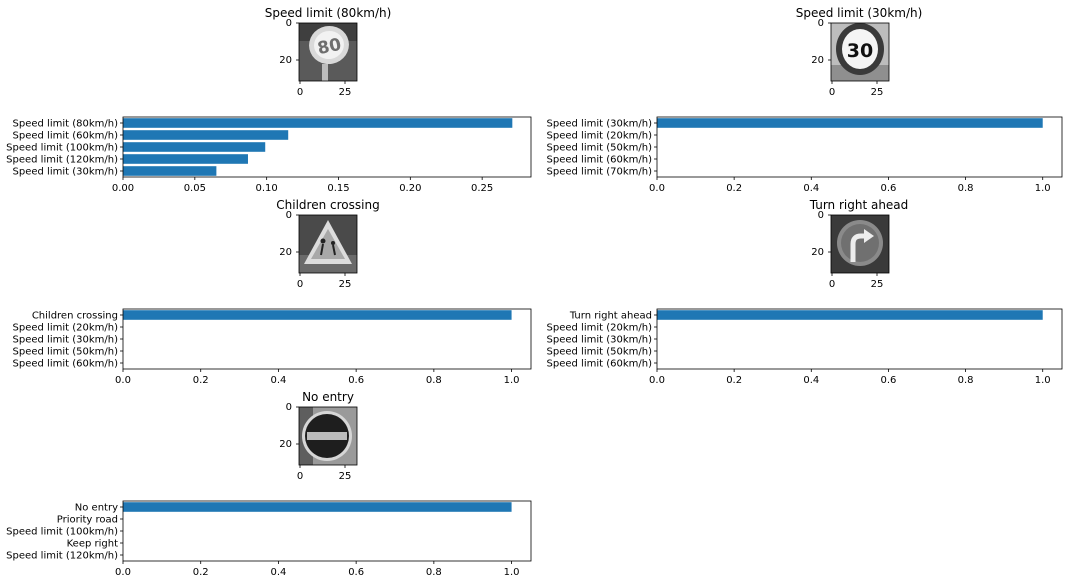 This screenshot has width=1072, height=585. What do you see at coordinates (123, 188) in the screenshot?
I see `x-tick-label: 0.00` at bounding box center [123, 188].